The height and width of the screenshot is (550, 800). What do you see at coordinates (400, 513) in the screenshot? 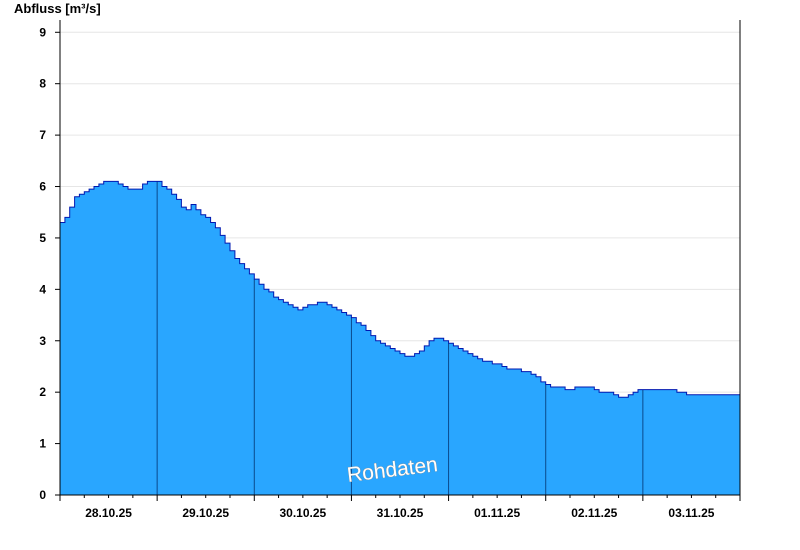
I see `x-tick-label-31.10.25: 31.10.25` at bounding box center [400, 513].